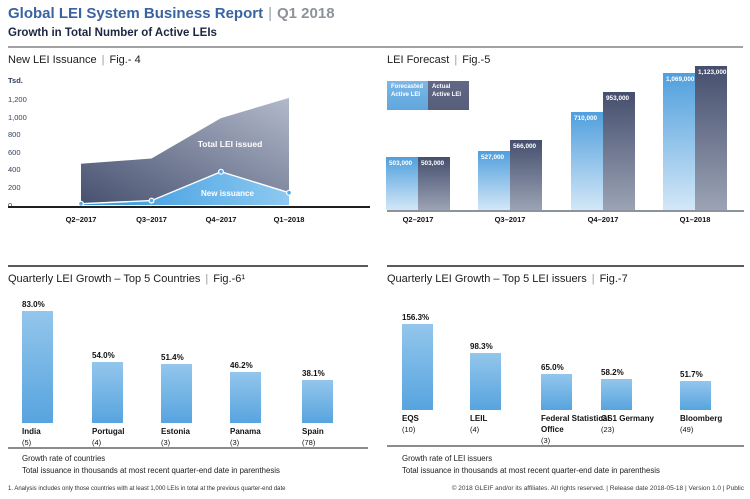 Image resolution: width=750 pixels, height=499 pixels. Describe the element at coordinates (189, 206) in the screenshot. I see `fig4-x-axis-line` at that location.